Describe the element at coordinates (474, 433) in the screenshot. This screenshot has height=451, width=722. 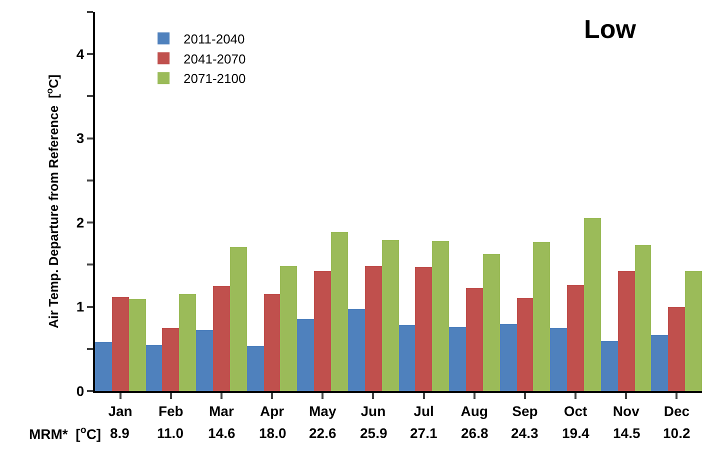
I see `text: 26.8` at that location.